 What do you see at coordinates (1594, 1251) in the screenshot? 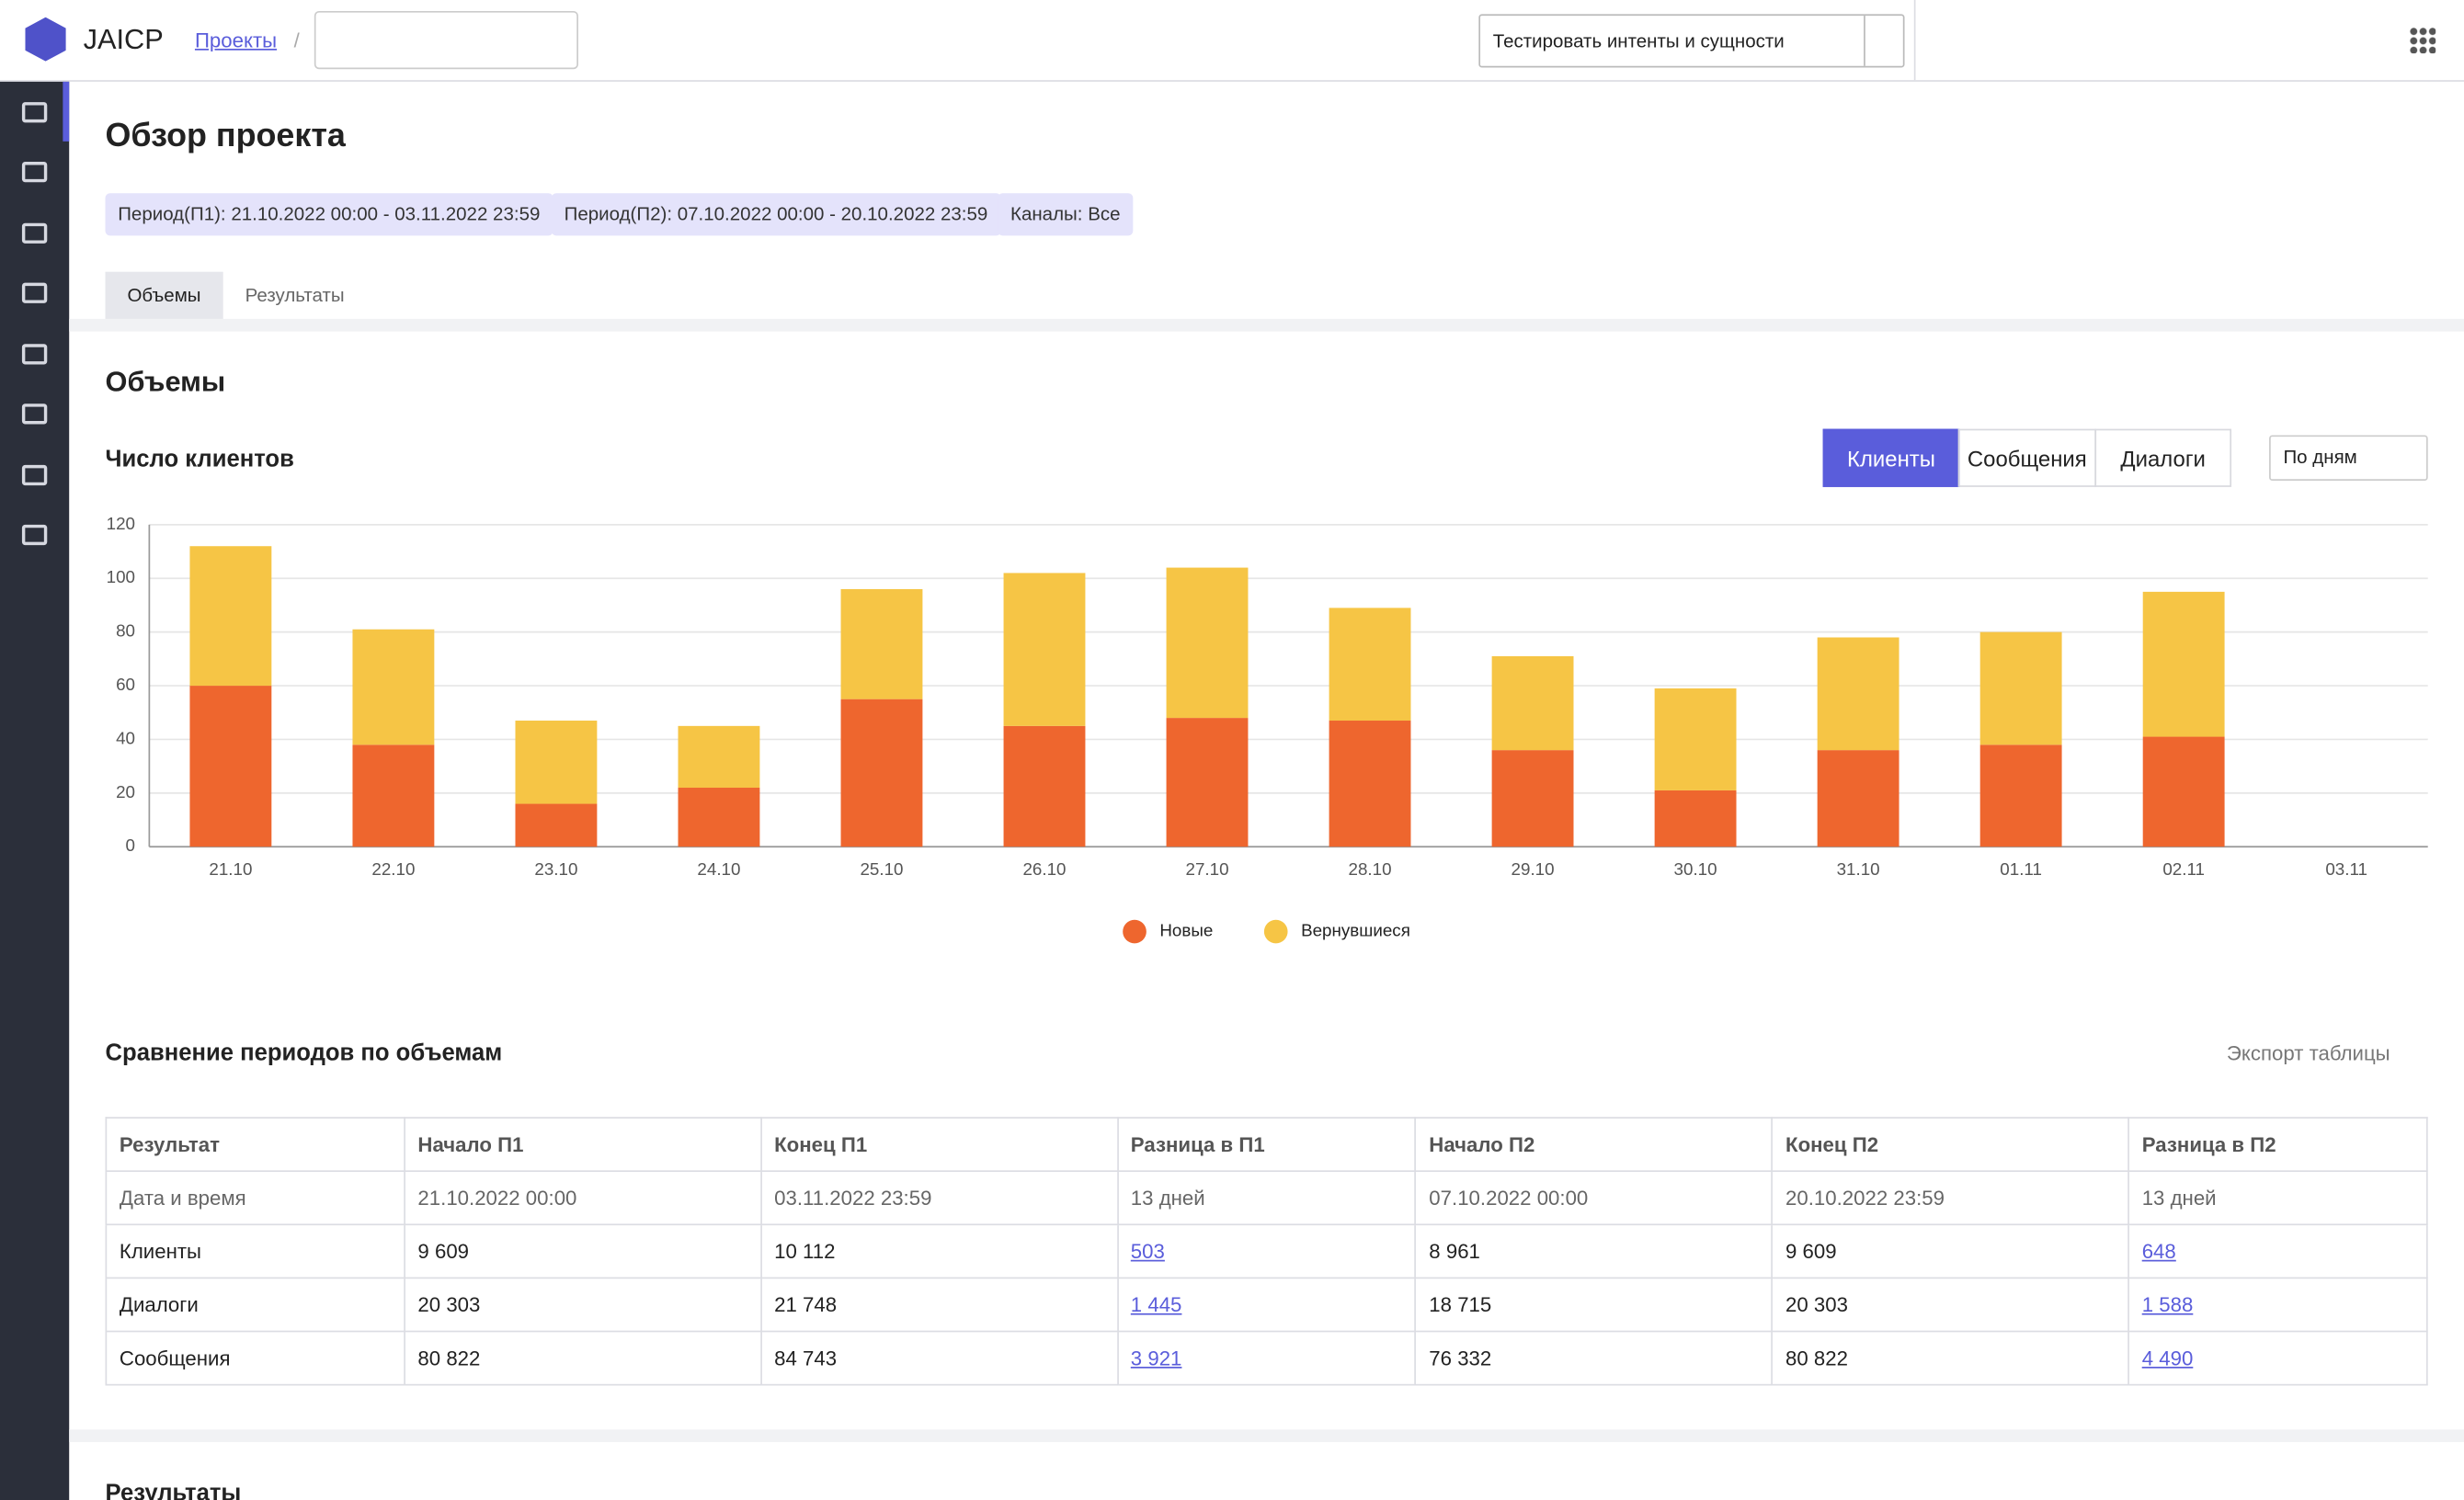
I see `cell: 8 961` at bounding box center [1594, 1251].